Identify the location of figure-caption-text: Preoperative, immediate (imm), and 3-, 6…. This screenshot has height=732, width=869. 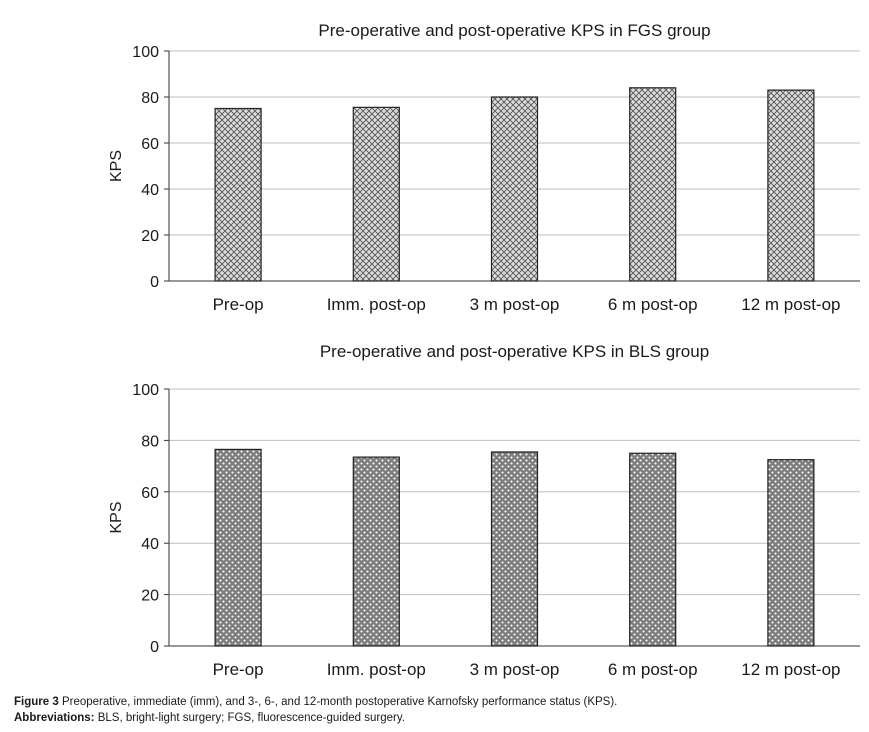
(339, 702).